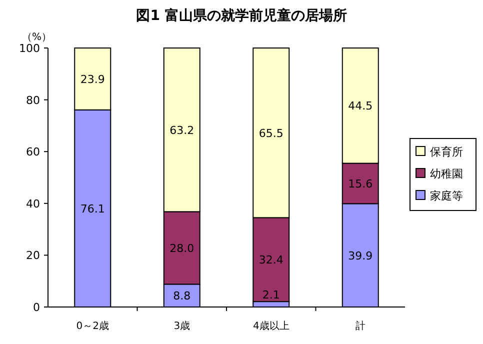 The height and width of the screenshot is (344, 483). Describe the element at coordinates (271, 133) in the screenshot. I see `data-label: 65.5` at that location.